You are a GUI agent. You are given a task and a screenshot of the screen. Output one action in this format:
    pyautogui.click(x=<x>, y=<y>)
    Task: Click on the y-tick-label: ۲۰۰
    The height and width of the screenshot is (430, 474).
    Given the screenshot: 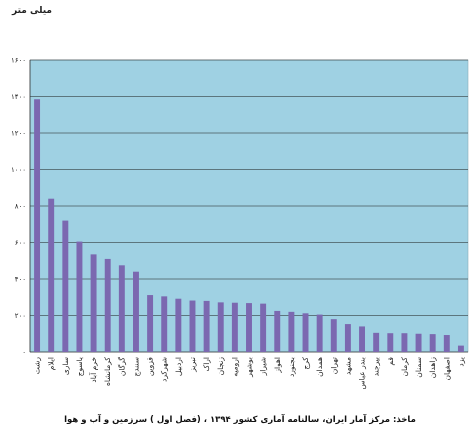 What is the action you would take?
    pyautogui.click(x=20, y=316)
    